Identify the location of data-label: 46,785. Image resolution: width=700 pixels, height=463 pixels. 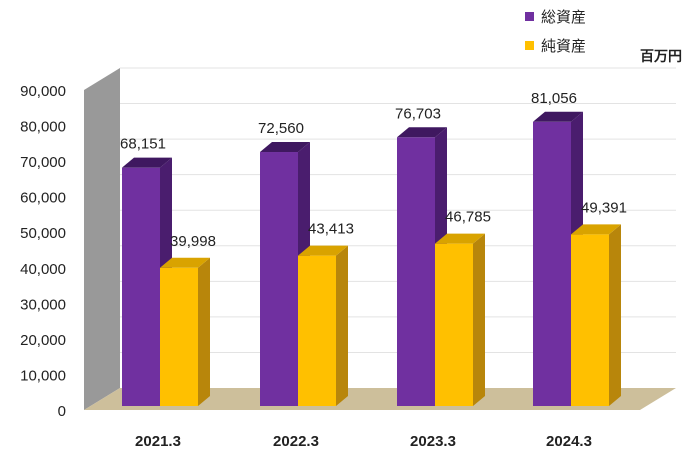
(468, 217).